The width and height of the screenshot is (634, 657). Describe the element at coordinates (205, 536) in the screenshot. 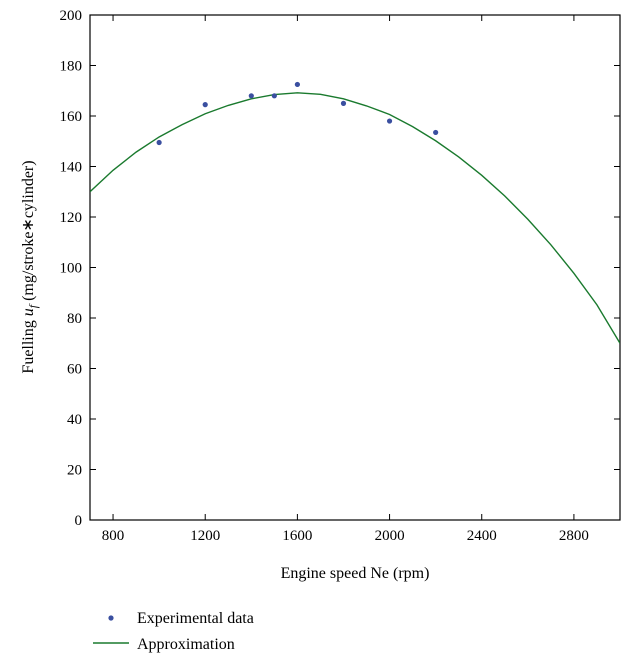

I see `x-tick-label: 1200` at that location.